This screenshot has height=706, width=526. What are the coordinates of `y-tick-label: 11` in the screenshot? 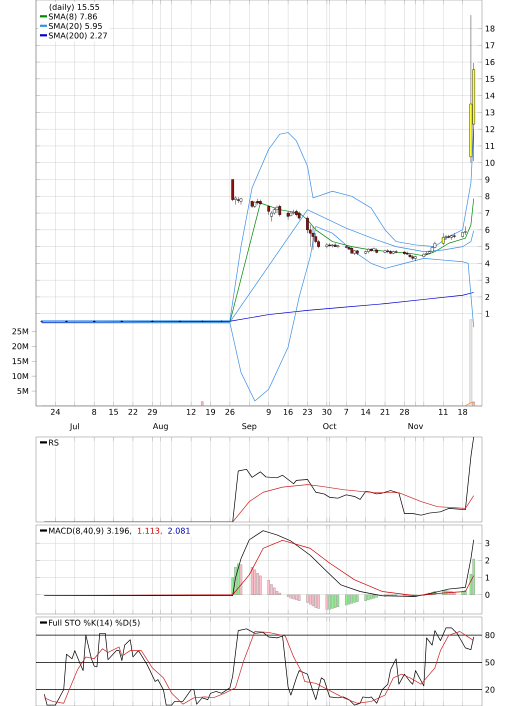 It's located at (490, 146).